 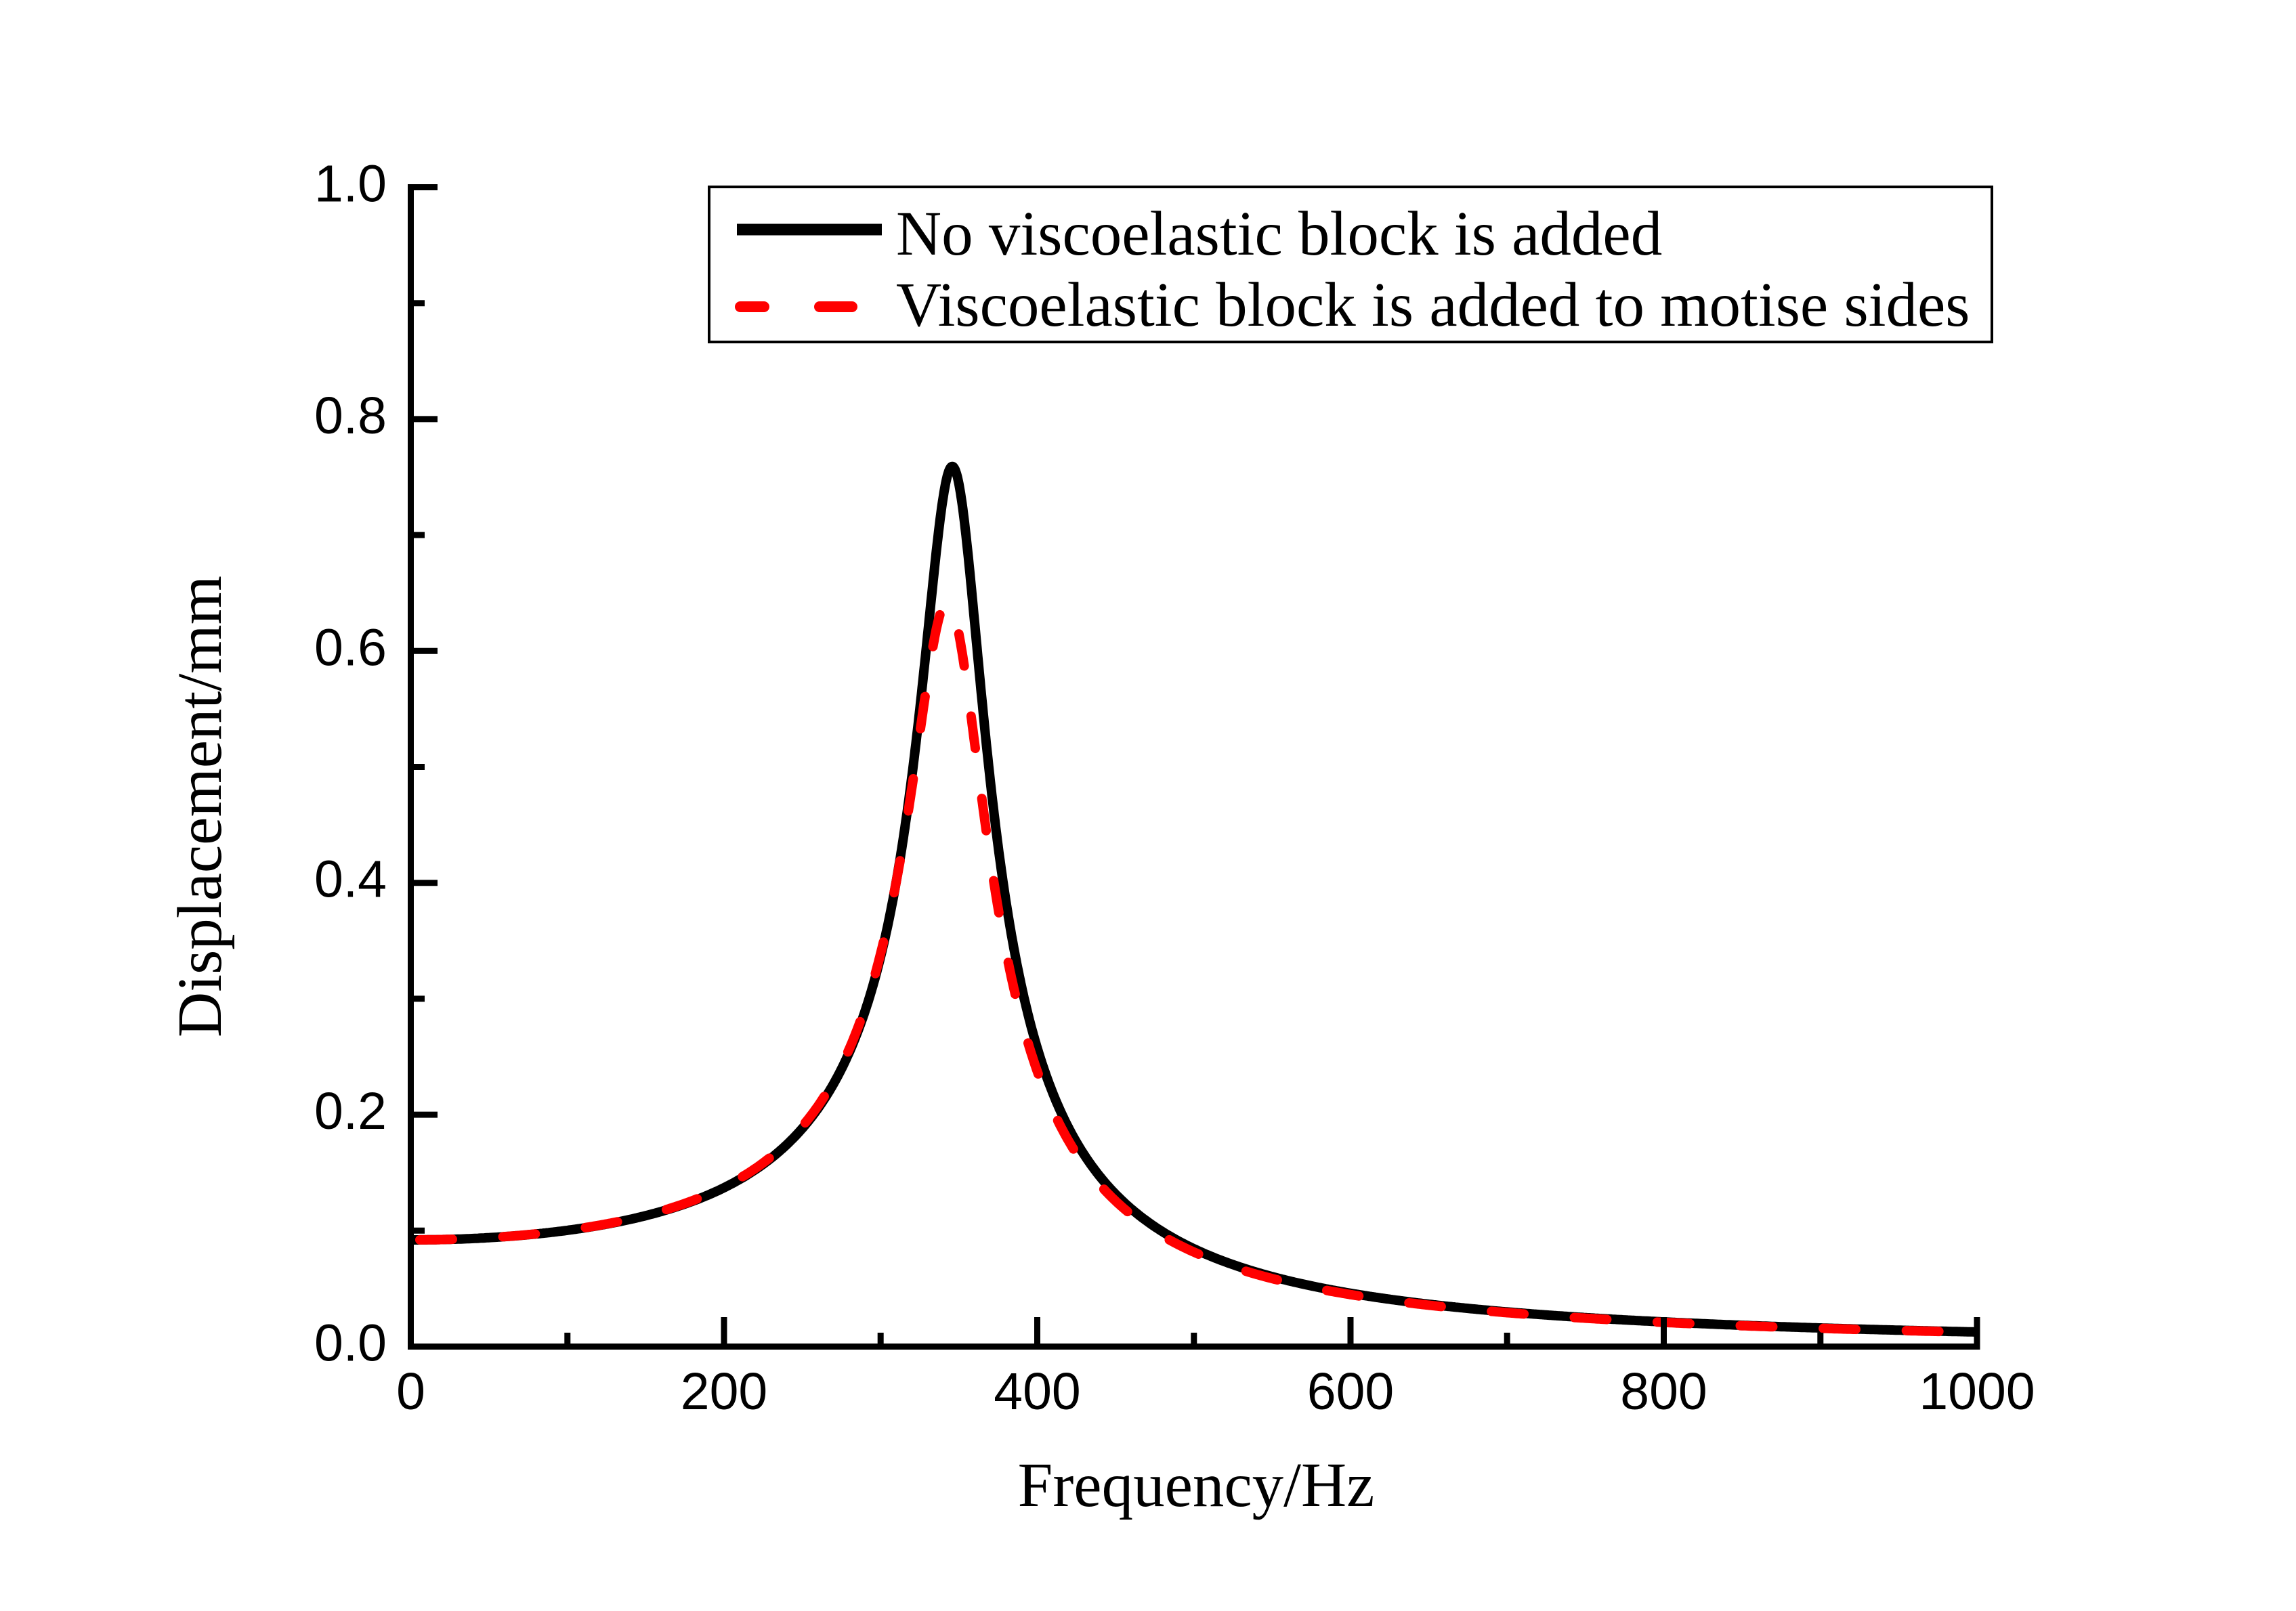 What do you see at coordinates (1037, 1391) in the screenshot?
I see `svg-text: 400` at bounding box center [1037, 1391].